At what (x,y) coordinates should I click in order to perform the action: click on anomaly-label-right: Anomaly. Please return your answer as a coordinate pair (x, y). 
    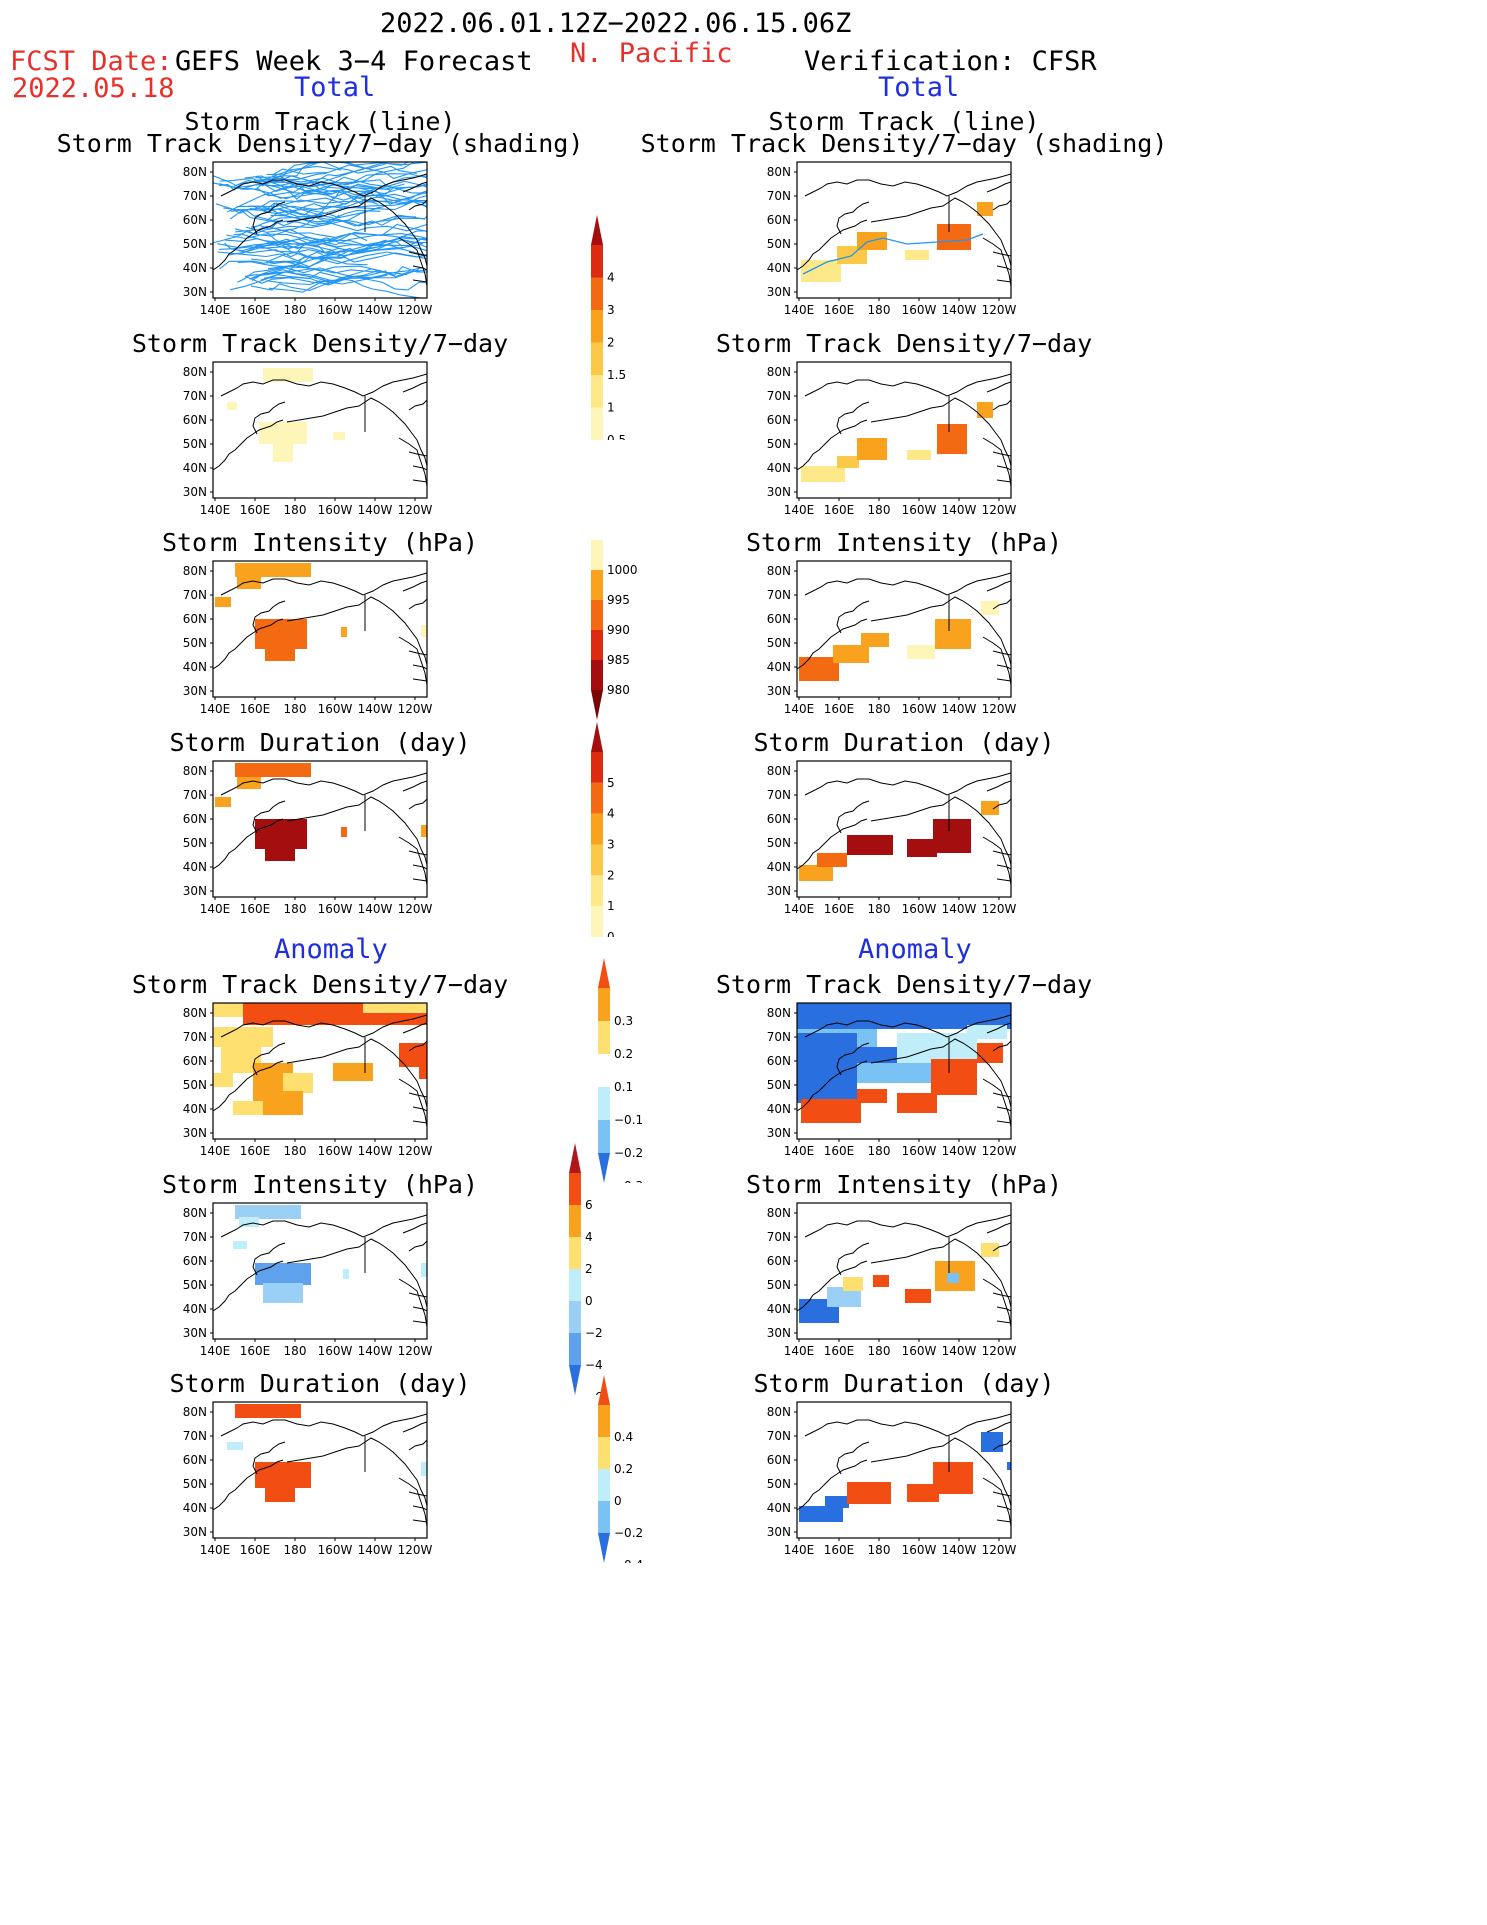
    Looking at the image, I should click on (915, 949).